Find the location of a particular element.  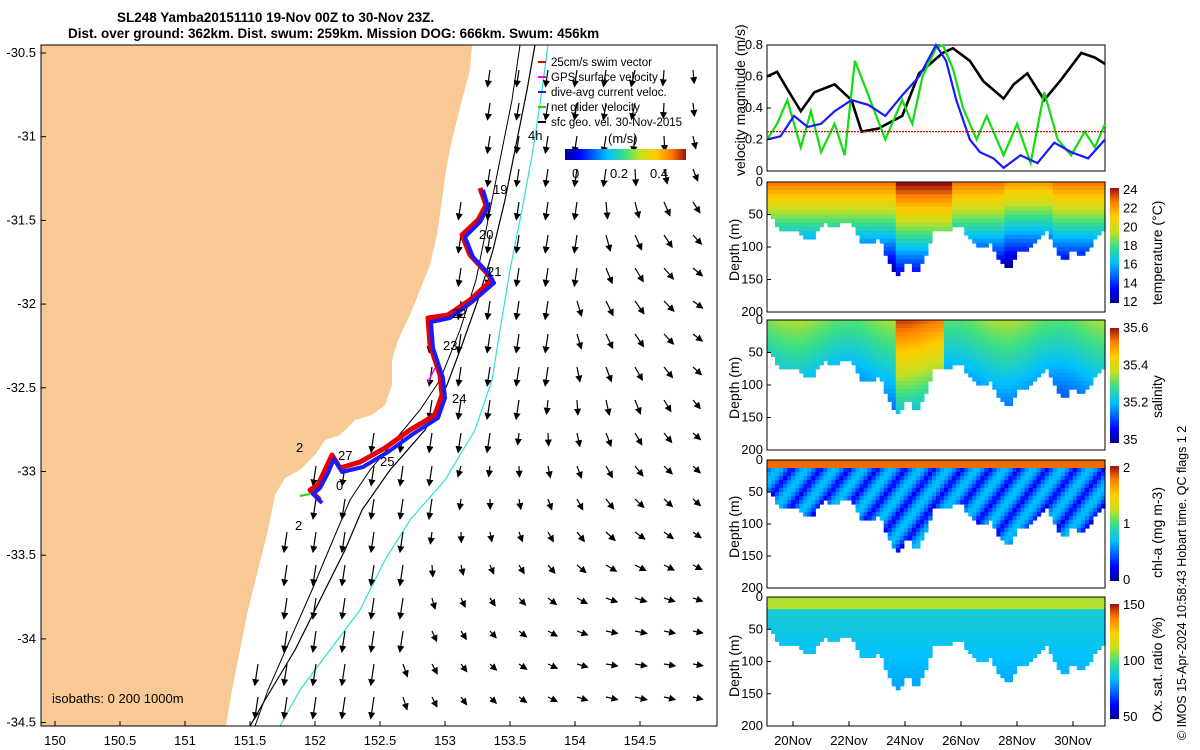

depth-tick-label: 100 is located at coordinates (752, 523).